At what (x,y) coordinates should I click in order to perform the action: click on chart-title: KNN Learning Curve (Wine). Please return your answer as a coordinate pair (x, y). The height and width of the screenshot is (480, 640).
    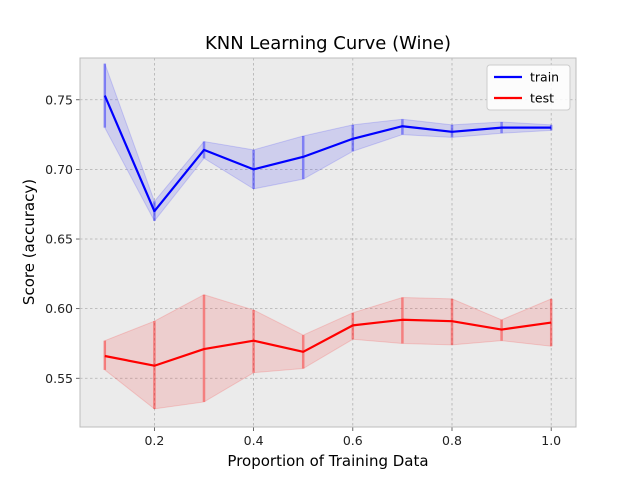
    Looking at the image, I should click on (328, 43).